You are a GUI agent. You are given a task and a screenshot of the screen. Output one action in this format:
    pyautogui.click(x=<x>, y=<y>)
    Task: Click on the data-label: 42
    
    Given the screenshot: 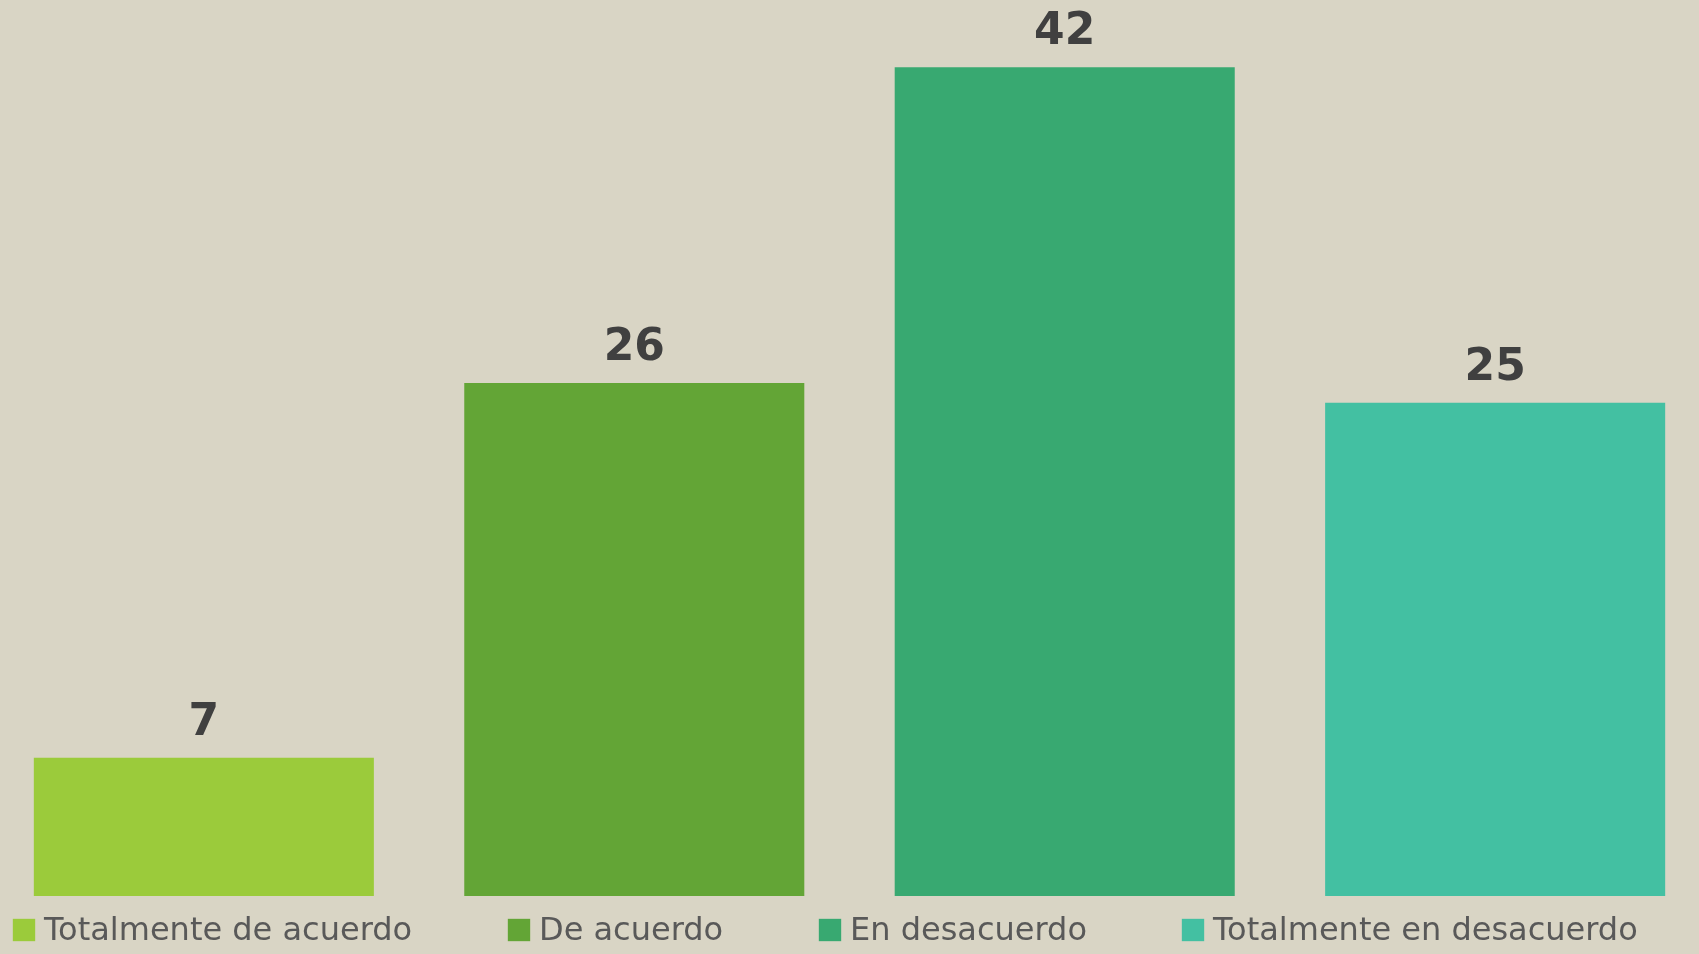 What is the action you would take?
    pyautogui.click(x=1065, y=29)
    